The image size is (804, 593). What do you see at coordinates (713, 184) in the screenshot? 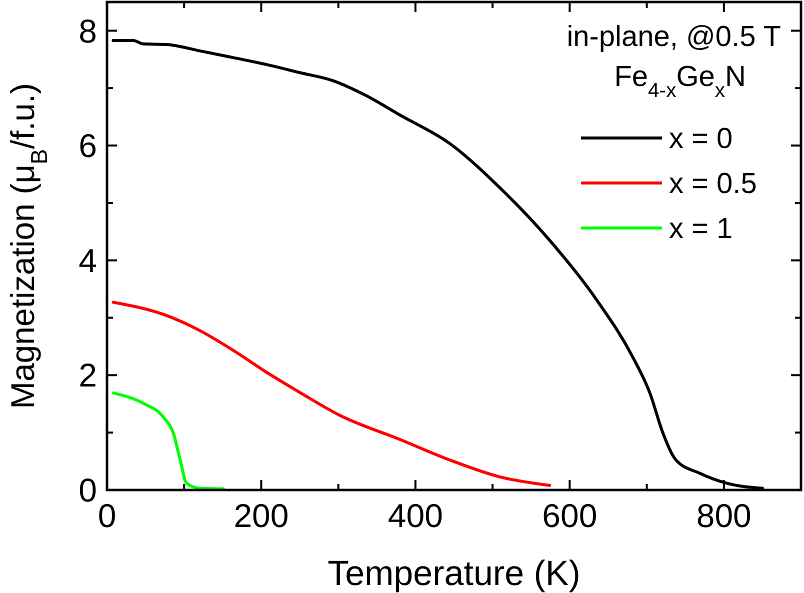
I see `legend-label: x = 0.5` at bounding box center [713, 184].